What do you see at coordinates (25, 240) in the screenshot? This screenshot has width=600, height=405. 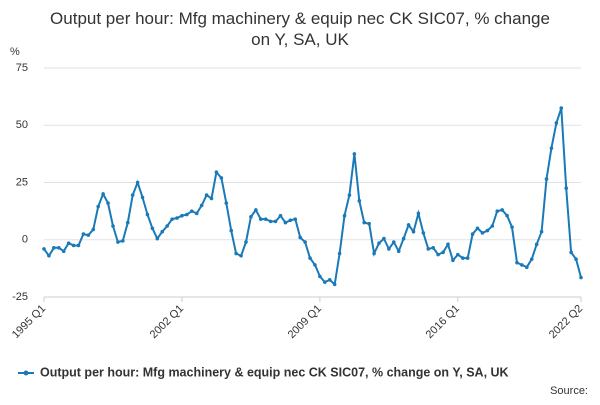 I see `y-tick-label: 0` at bounding box center [25, 240].